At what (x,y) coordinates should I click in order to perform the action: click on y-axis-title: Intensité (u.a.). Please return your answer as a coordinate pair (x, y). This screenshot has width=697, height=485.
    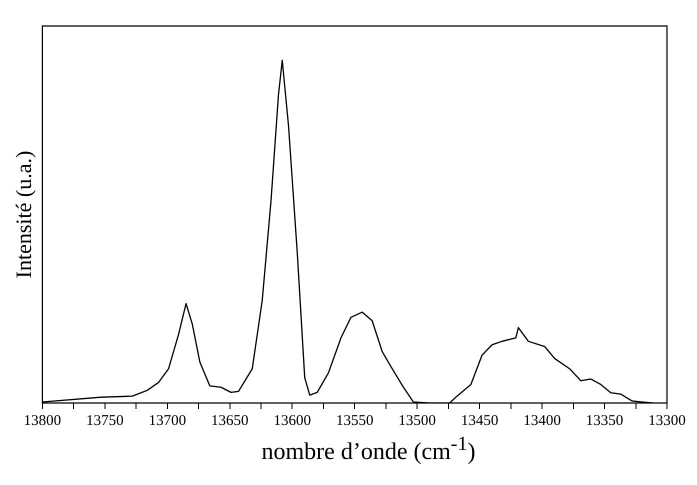
    Looking at the image, I should click on (23, 214).